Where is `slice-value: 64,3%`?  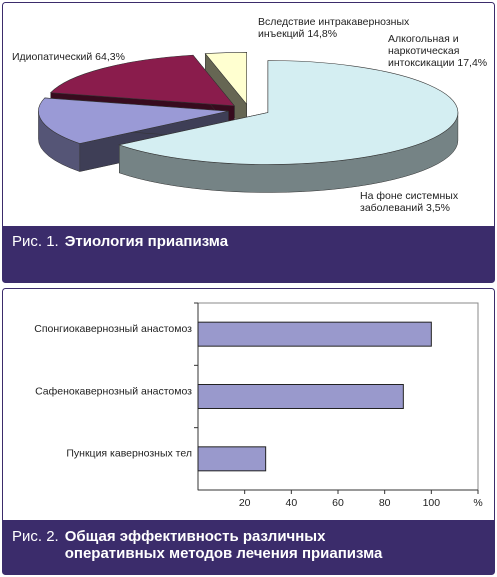 slice-value: 64,3% is located at coordinates (110, 57).